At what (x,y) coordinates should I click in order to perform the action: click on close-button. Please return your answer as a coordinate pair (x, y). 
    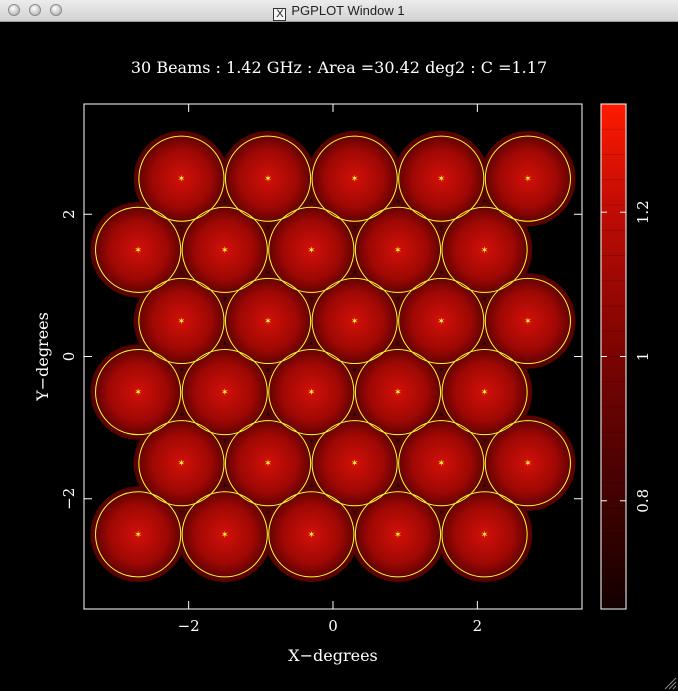
    Looking at the image, I should click on (14, 10).